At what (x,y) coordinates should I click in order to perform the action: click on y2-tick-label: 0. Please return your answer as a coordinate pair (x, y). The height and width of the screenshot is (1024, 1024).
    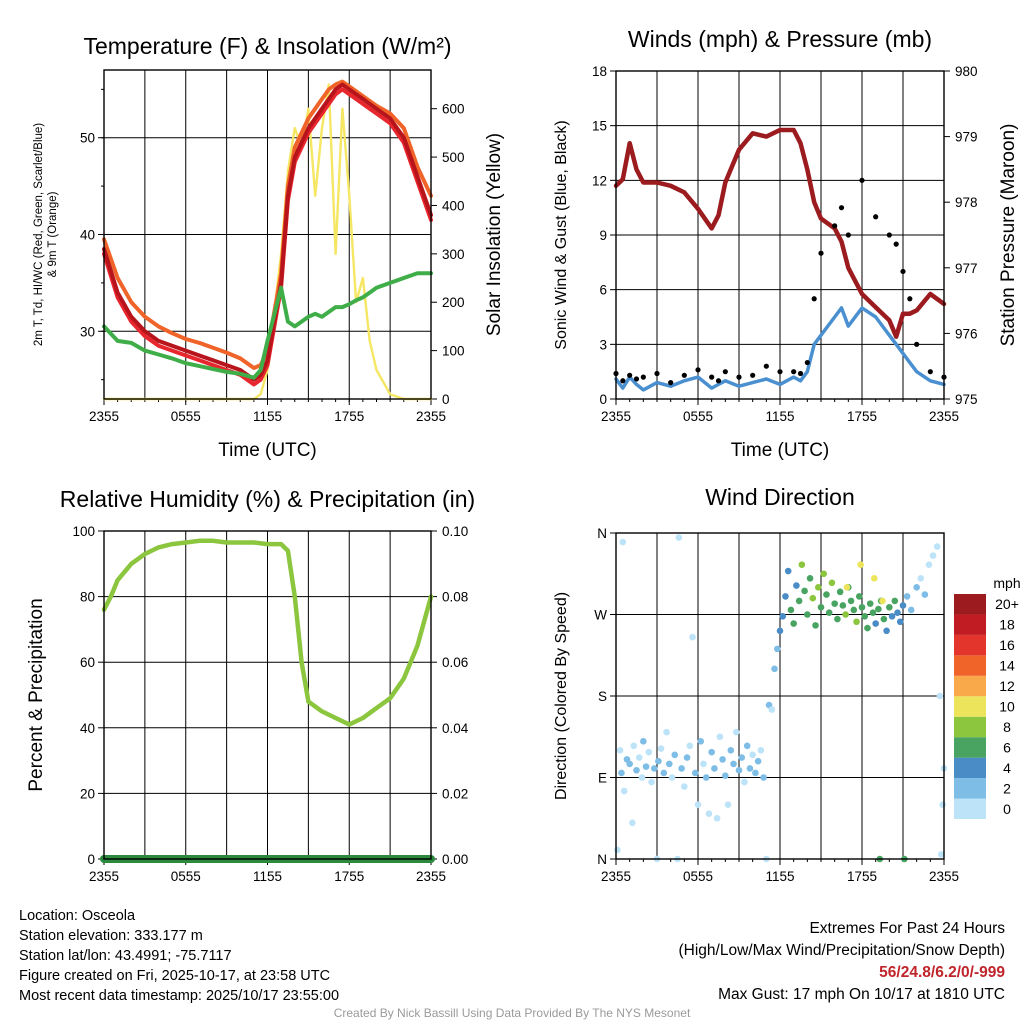
    Looking at the image, I should click on (446, 399).